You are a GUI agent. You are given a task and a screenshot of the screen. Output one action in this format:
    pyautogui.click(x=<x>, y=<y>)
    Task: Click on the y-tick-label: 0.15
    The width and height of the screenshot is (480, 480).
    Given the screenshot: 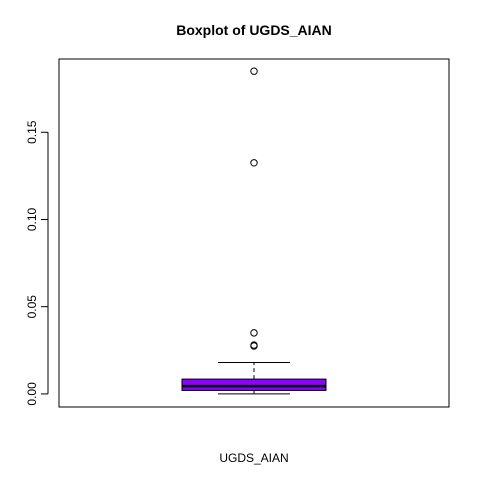 What is the action you would take?
    pyautogui.click(x=32, y=132)
    